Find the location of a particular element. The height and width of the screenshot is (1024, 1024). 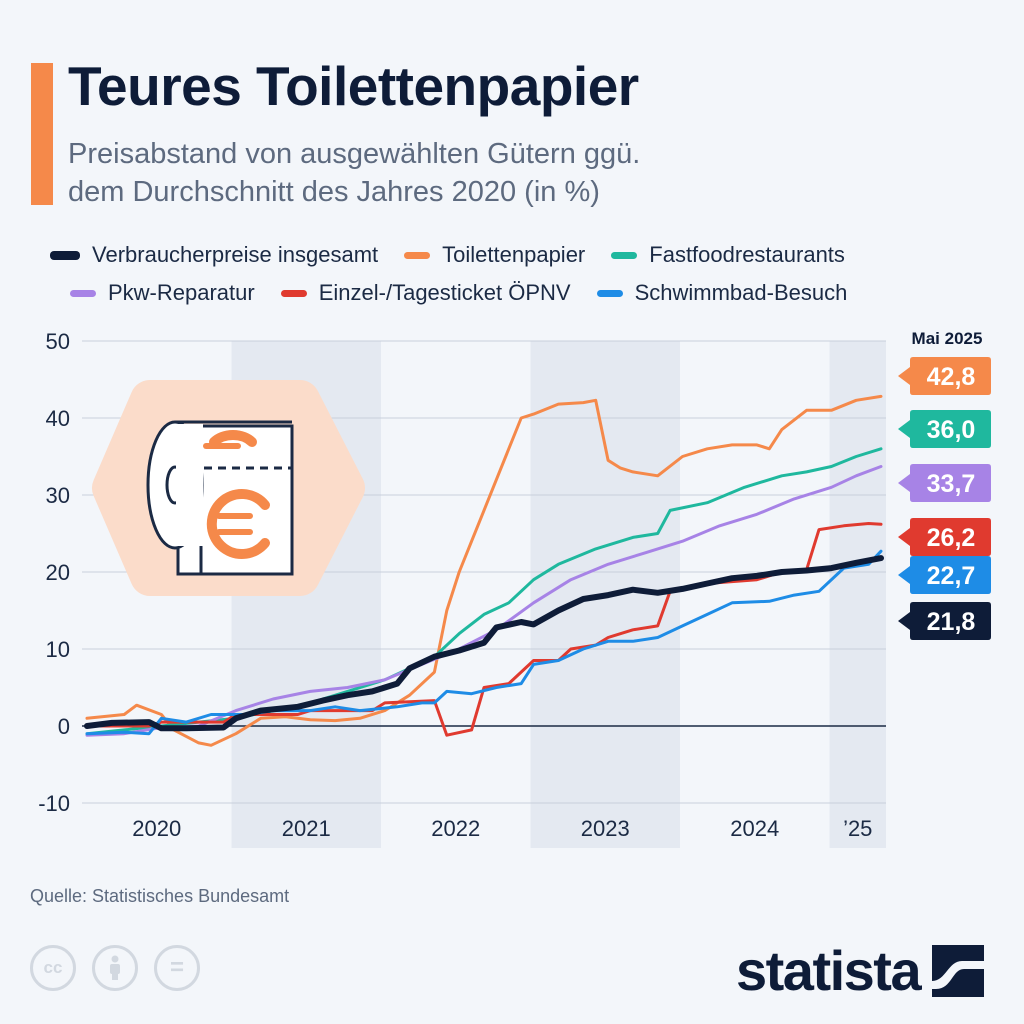

end-label-value: 36,0 is located at coordinates (951, 430).